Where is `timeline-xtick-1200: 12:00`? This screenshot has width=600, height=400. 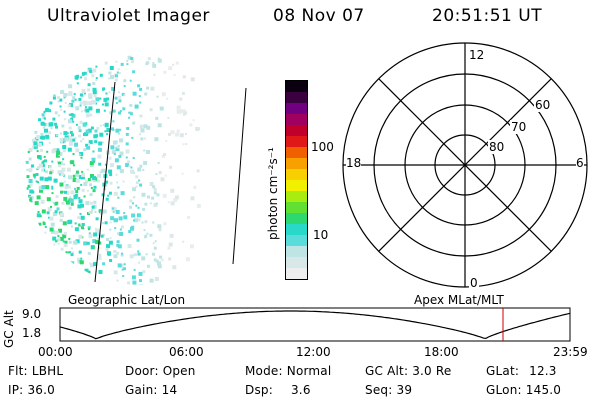 timeline-xtick-1200: 12:00 is located at coordinates (313, 352).